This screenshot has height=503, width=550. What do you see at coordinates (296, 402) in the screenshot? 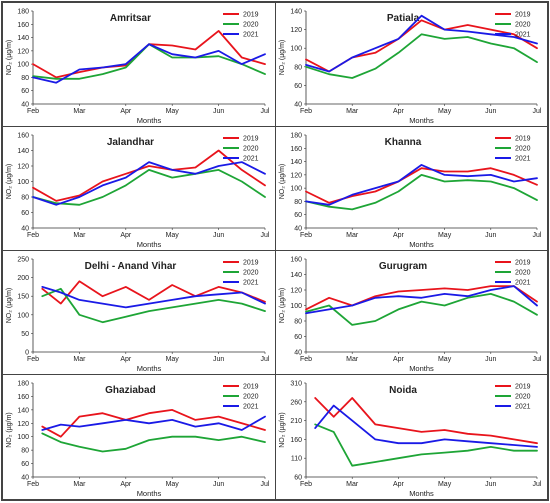
I see `y-tick-label: 260` at bounding box center [296, 402].